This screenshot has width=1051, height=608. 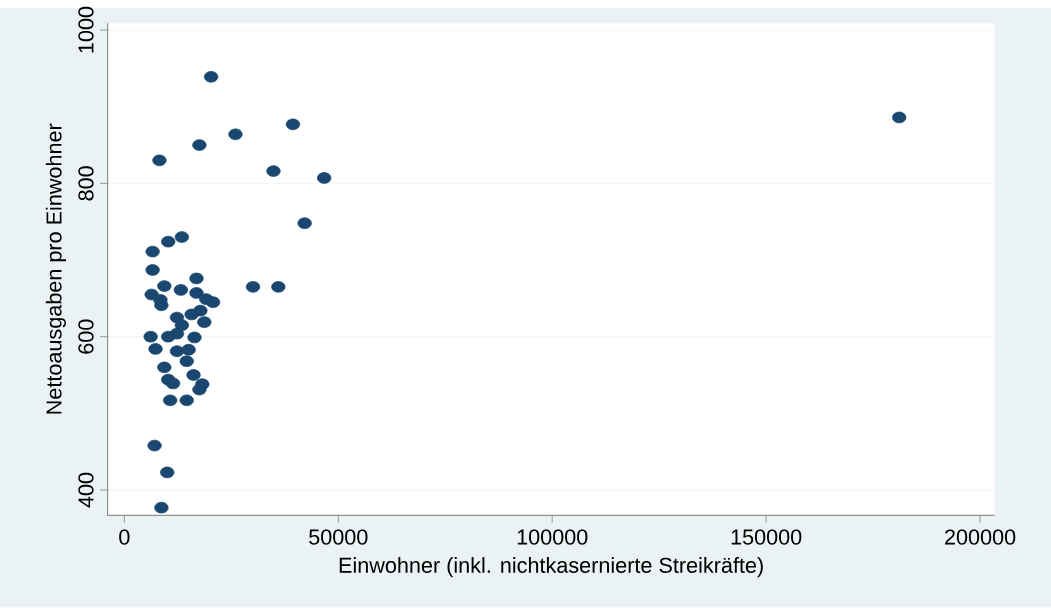 What do you see at coordinates (55, 268) in the screenshot?
I see `y-axis-title: Nettoausgaben pro Einwohner` at bounding box center [55, 268].